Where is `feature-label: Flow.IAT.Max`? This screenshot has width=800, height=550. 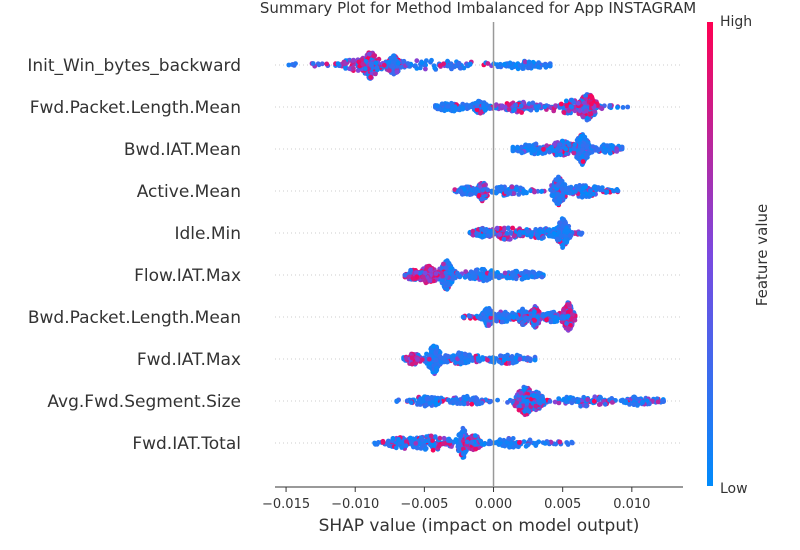
feature-label: Flow.IAT.Max is located at coordinates (187, 276).